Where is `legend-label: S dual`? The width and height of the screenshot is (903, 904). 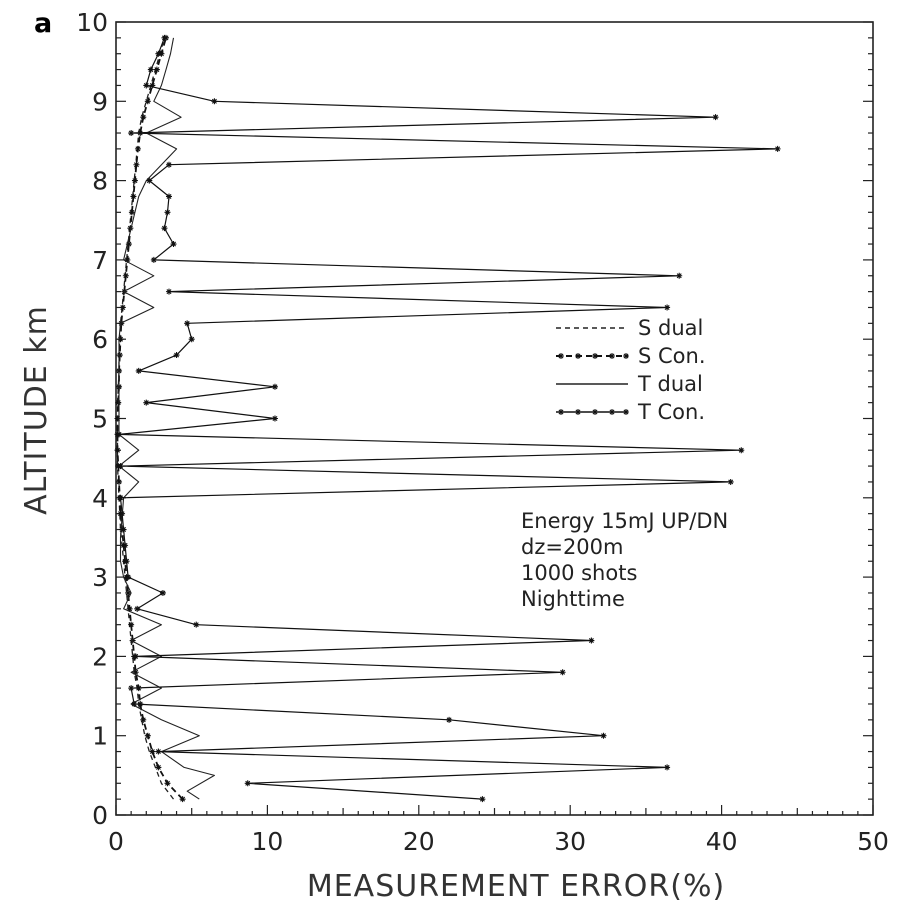
legend-label: S dual is located at coordinates (670, 328).